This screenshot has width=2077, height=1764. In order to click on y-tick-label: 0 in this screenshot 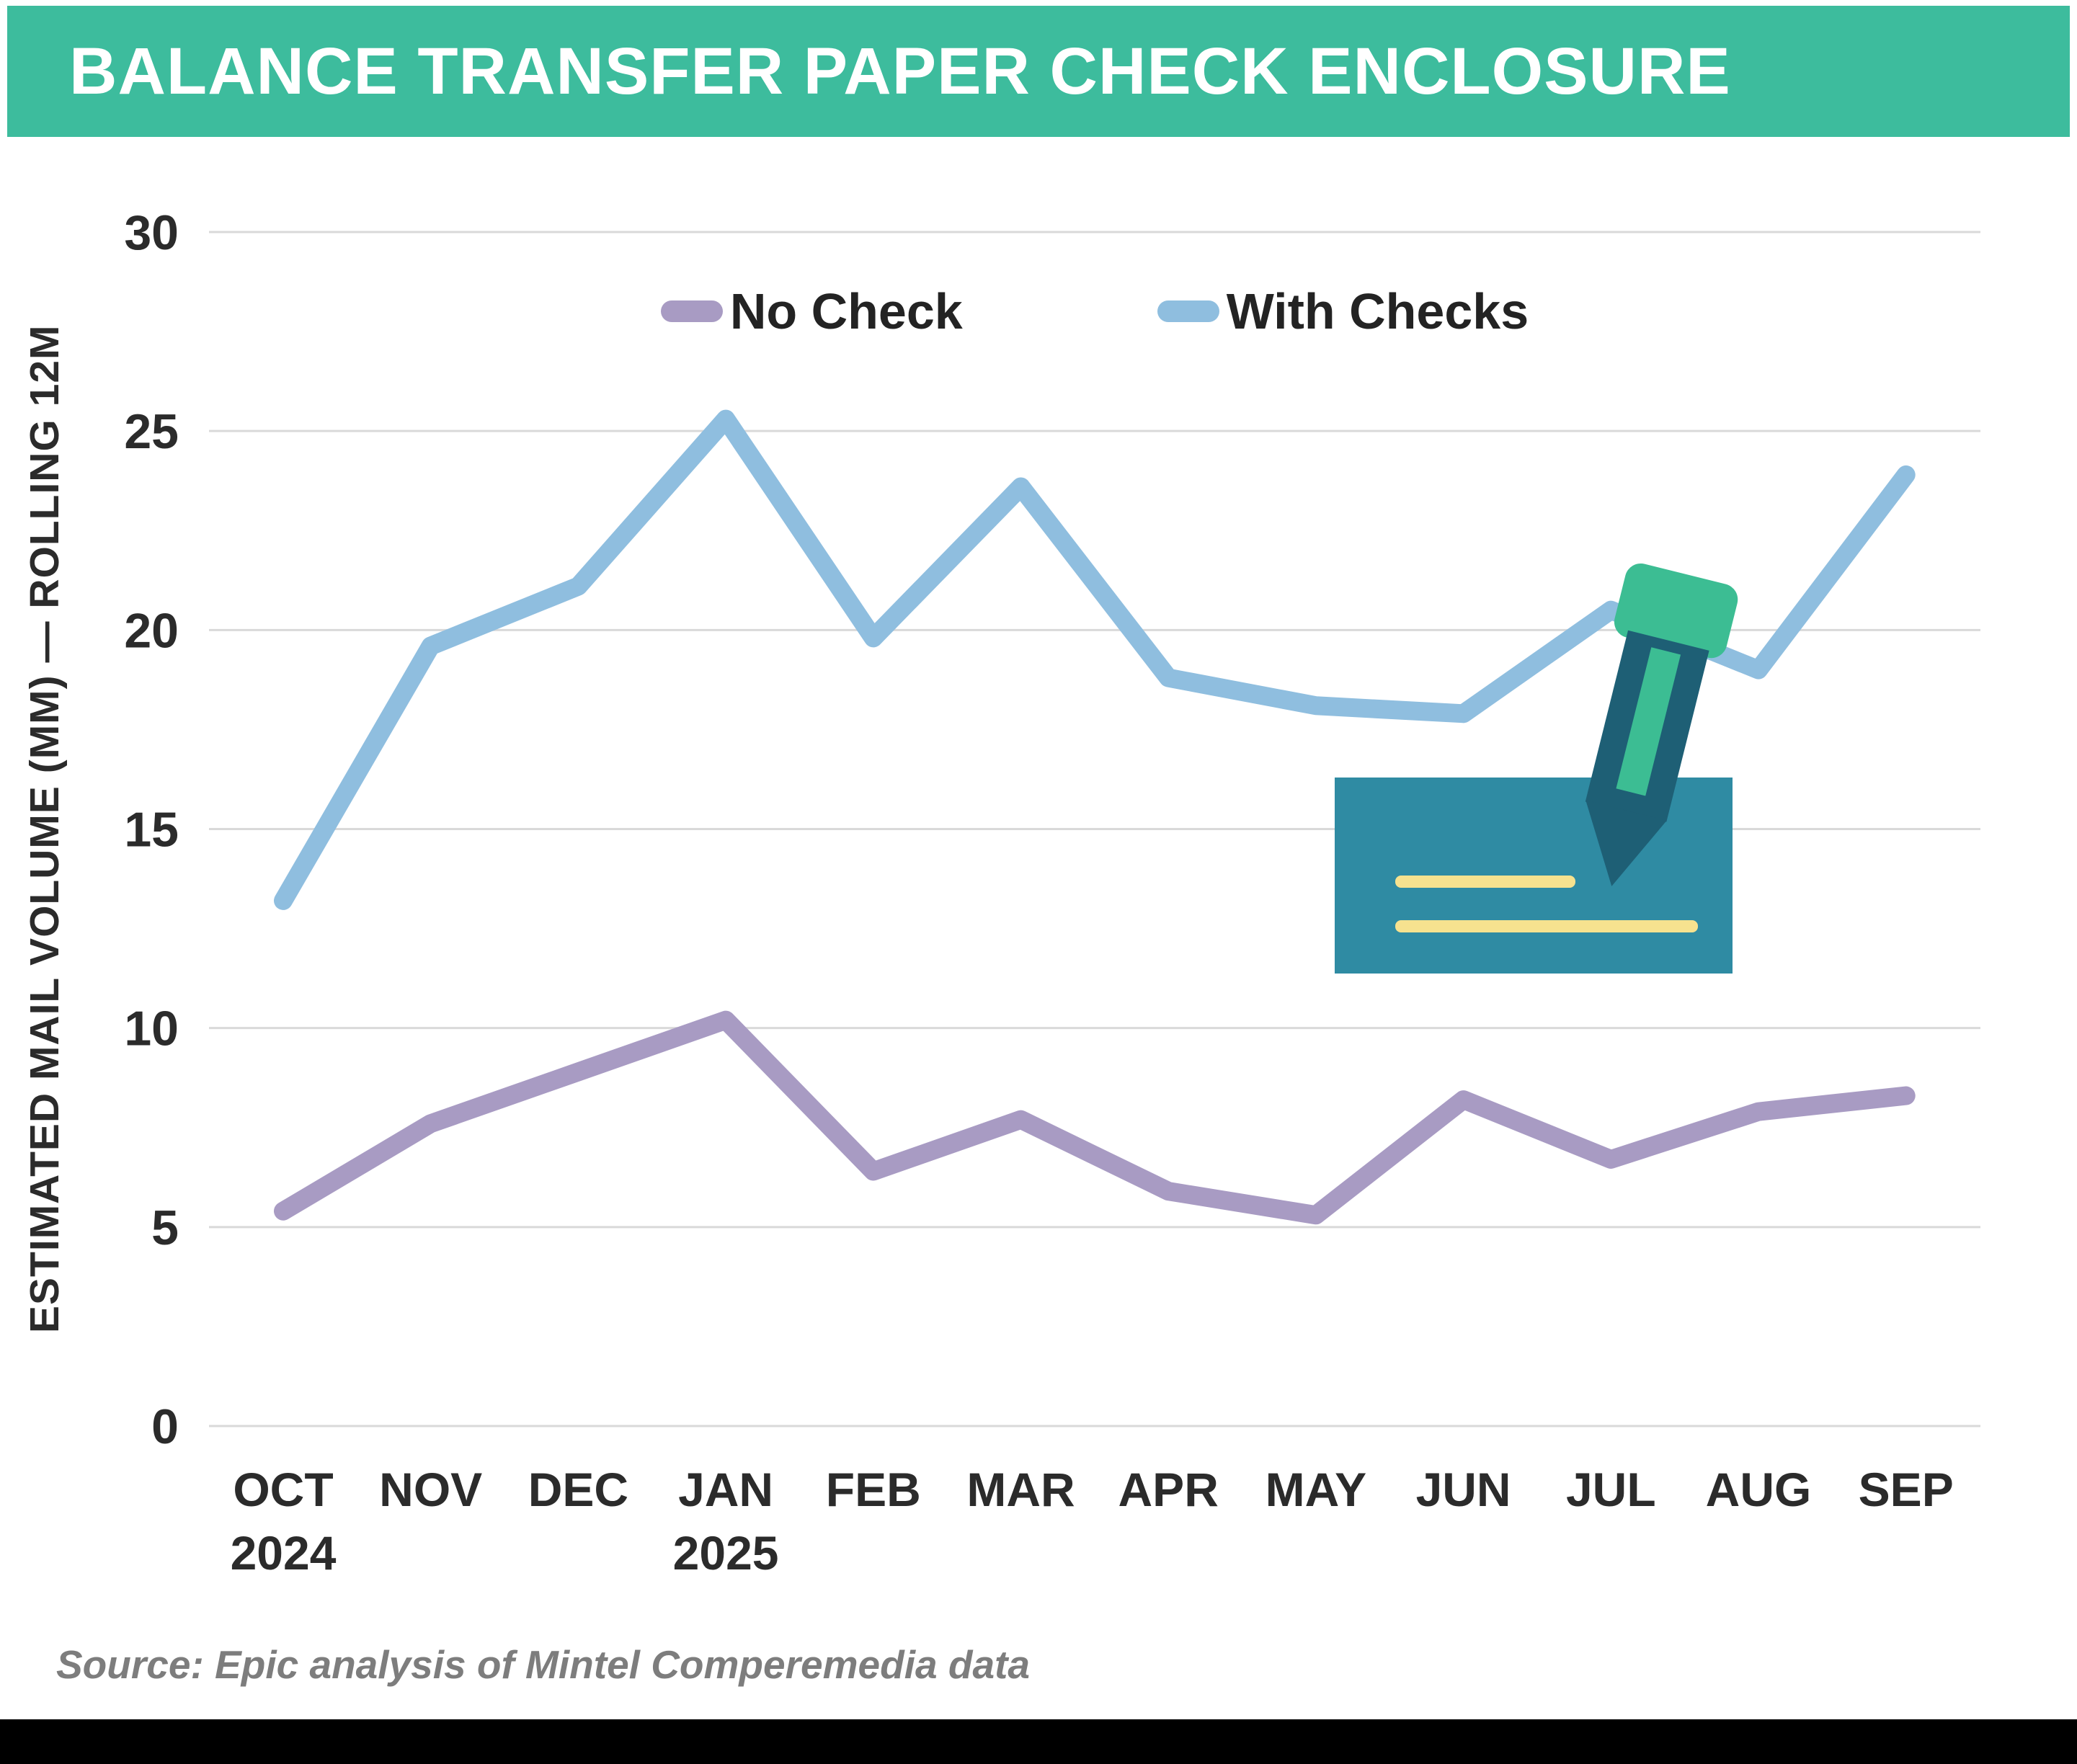, I will do `click(165, 1426)`.